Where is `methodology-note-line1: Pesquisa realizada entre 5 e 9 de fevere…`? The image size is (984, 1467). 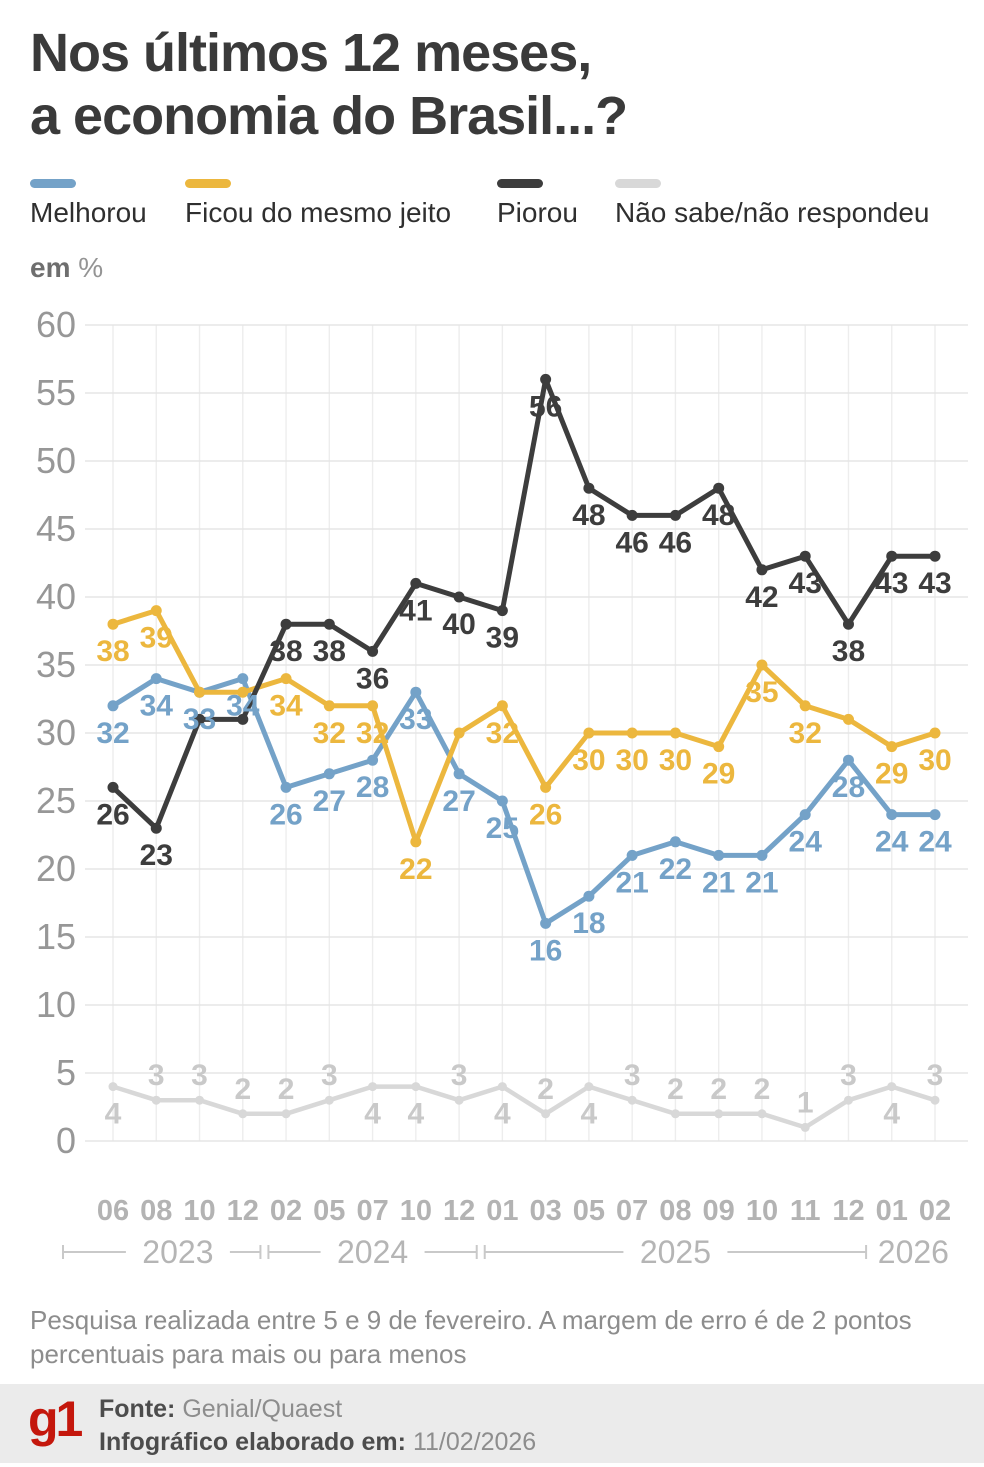 methodology-note-line1: Pesquisa realizada entre 5 e 9 de fevere… is located at coordinates (471, 1320).